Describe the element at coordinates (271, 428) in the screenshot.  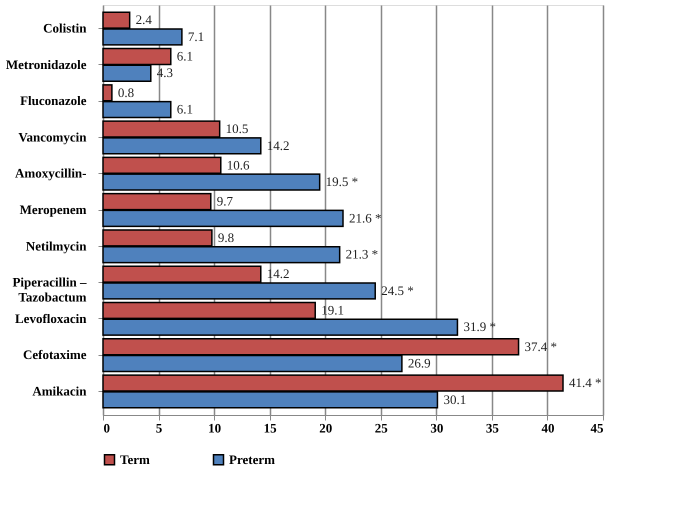
I see `x-tick-label: 15` at that location.